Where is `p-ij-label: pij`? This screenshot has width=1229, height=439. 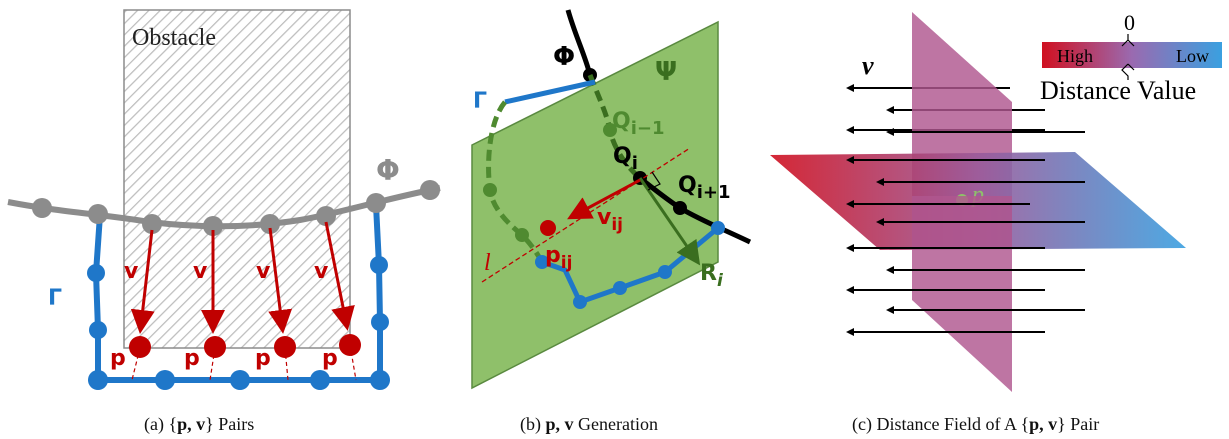 p-ij-label: pij is located at coordinates (558, 258).